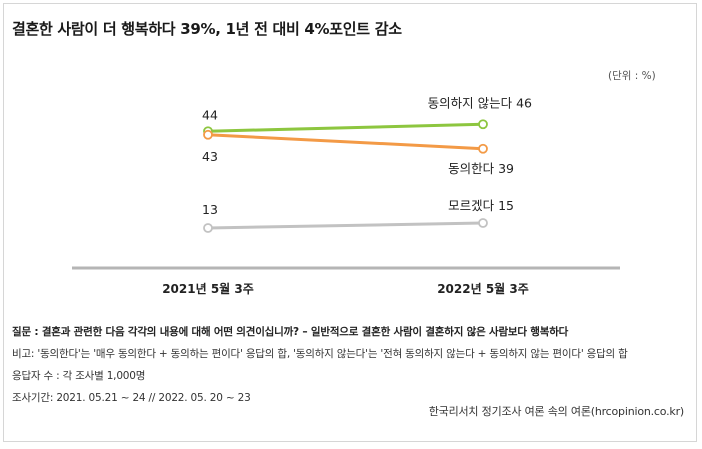 The width and height of the screenshot is (702, 449). What do you see at coordinates (210, 209) in the screenshot?
I see `data-label: 13` at bounding box center [210, 209].